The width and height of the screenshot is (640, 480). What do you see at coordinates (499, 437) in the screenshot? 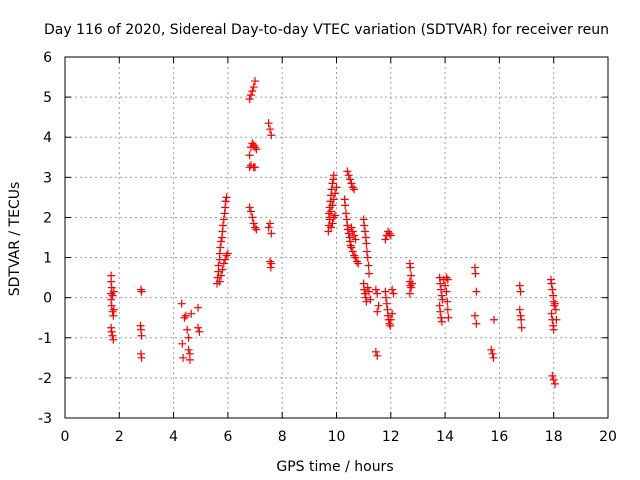
I see `x-tick-label: 16` at bounding box center [499, 437].